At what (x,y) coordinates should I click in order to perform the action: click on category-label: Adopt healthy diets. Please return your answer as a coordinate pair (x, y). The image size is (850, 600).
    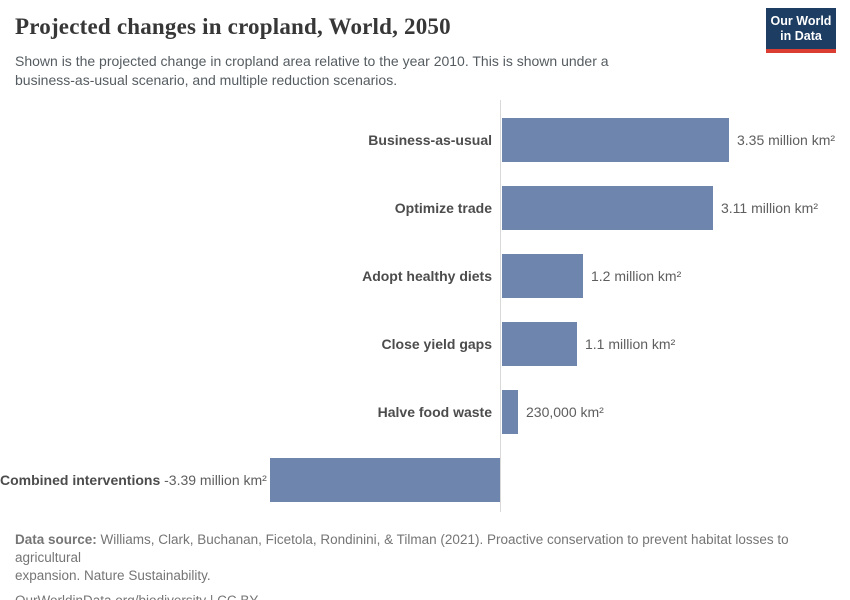
    Looking at the image, I should click on (427, 276).